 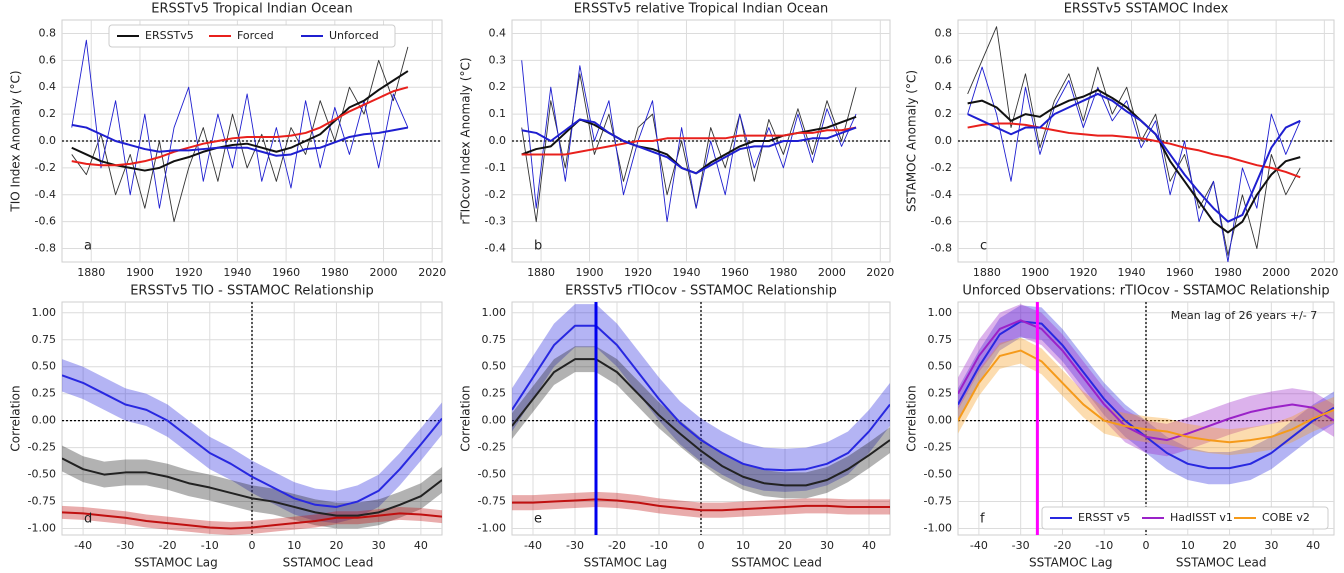 I want to click on panel-label: d, so click(x=88, y=519).